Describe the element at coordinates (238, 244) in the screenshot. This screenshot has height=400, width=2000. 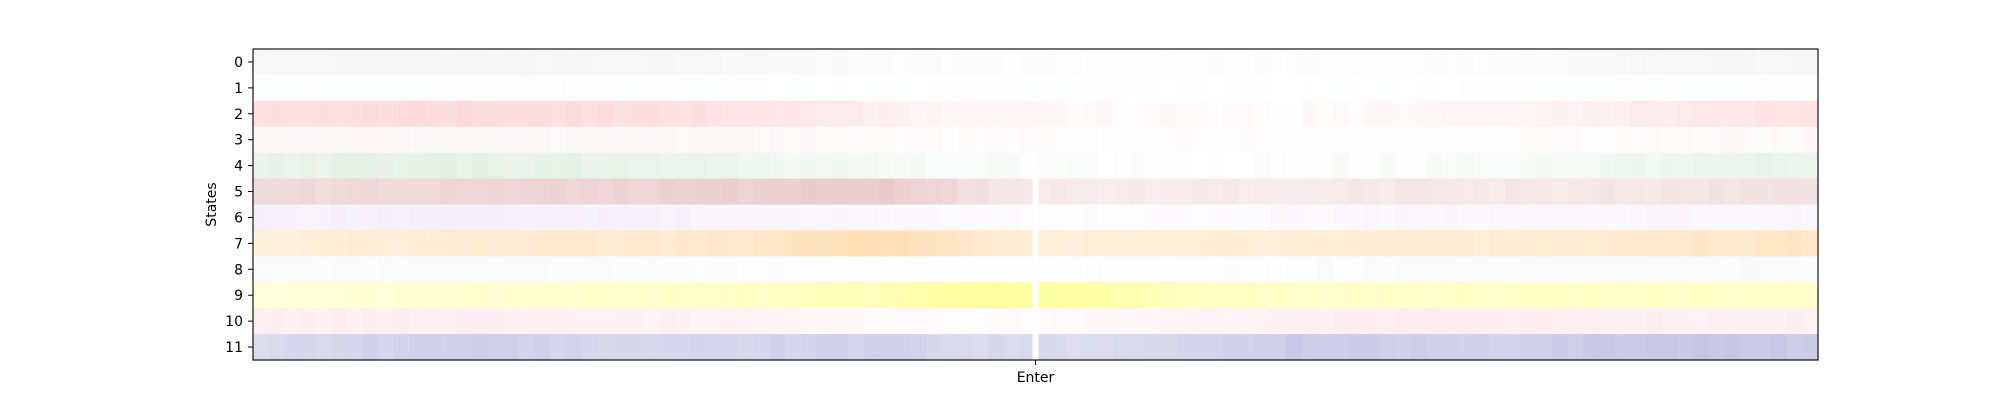
I see `y-tick-label: 7` at that location.